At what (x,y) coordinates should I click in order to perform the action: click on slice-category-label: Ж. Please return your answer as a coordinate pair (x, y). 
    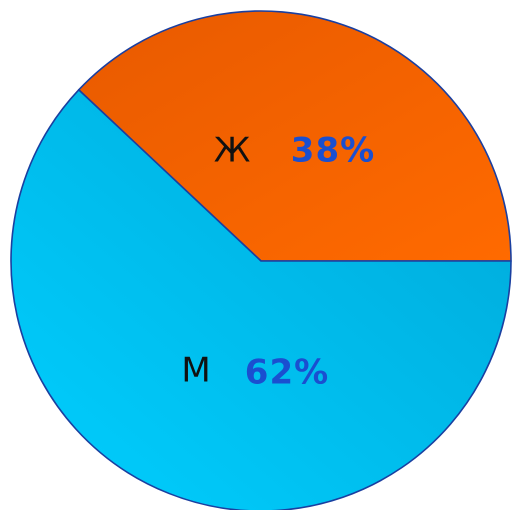
    Looking at the image, I should click on (232, 151).